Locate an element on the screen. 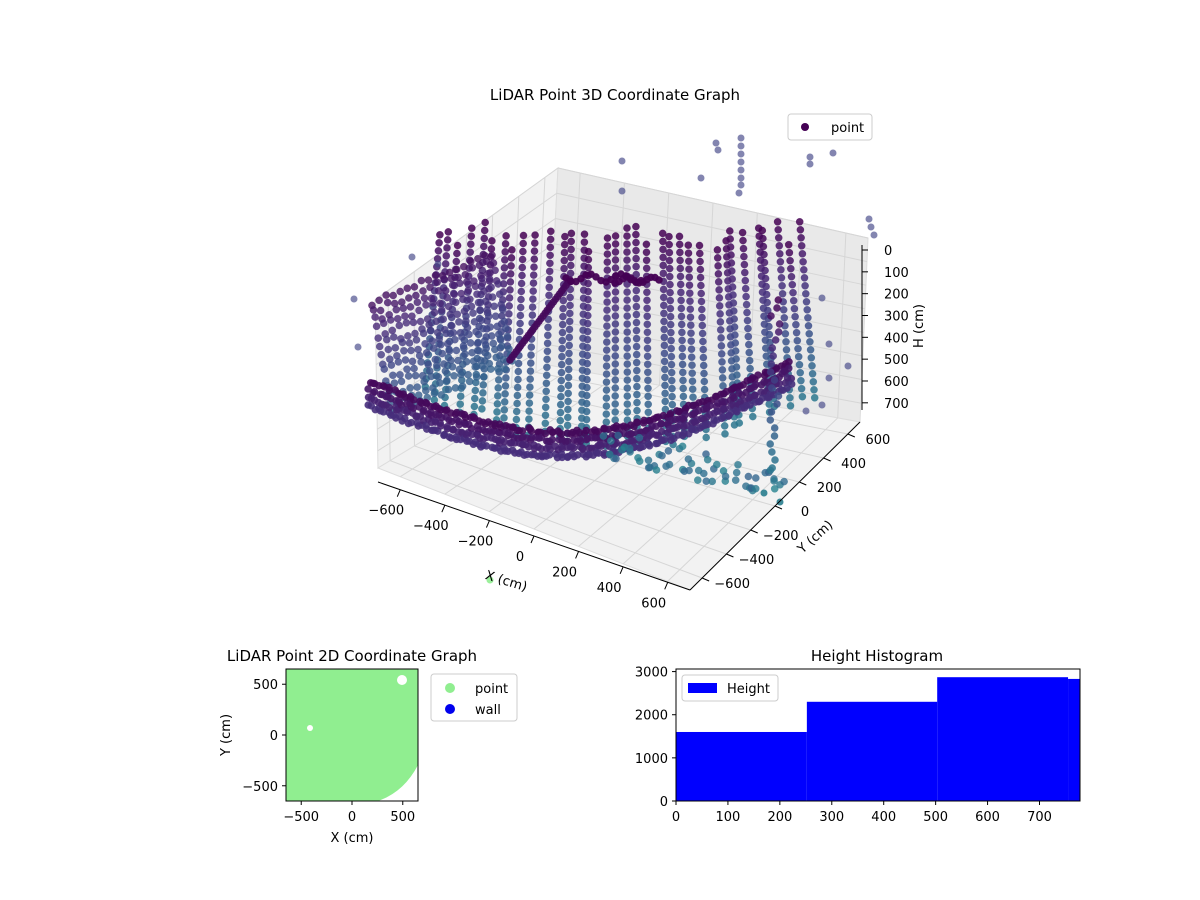 The width and height of the screenshot is (1200, 900). gap-2d is located at coordinates (310, 728).